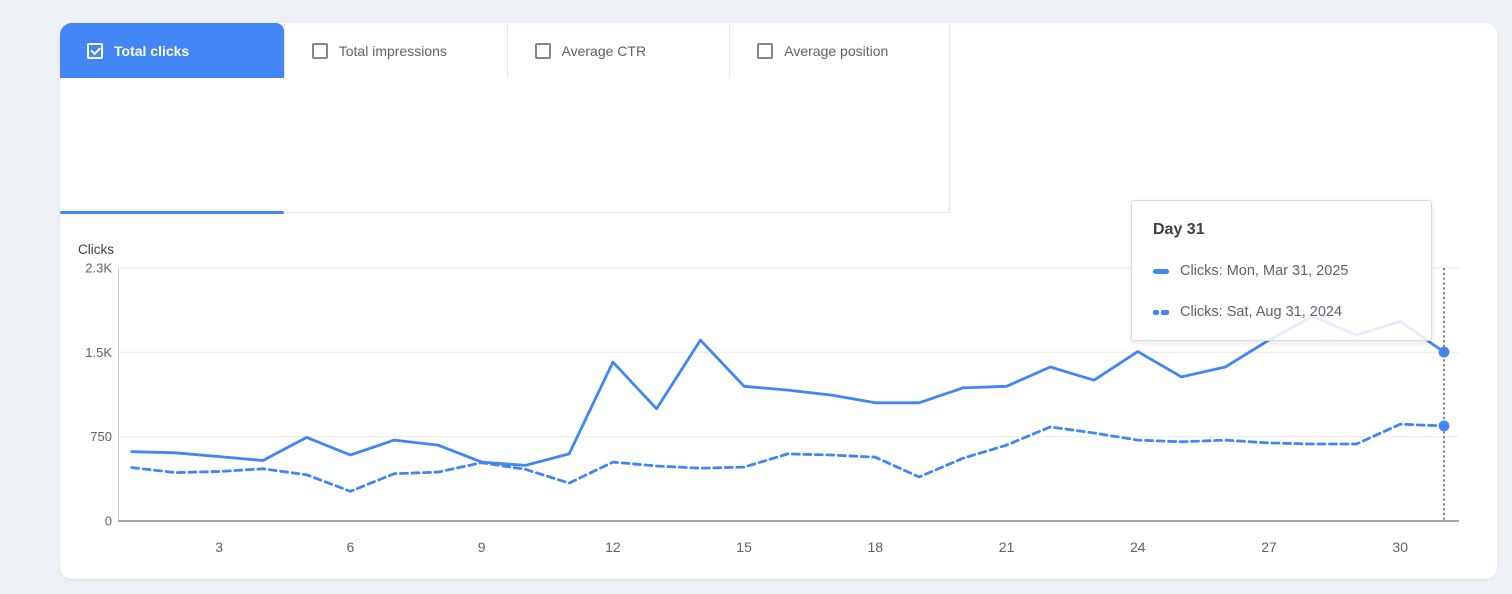 The width and height of the screenshot is (1512, 594). Describe the element at coordinates (836, 50) in the screenshot. I see `tab-label: Average position` at that location.